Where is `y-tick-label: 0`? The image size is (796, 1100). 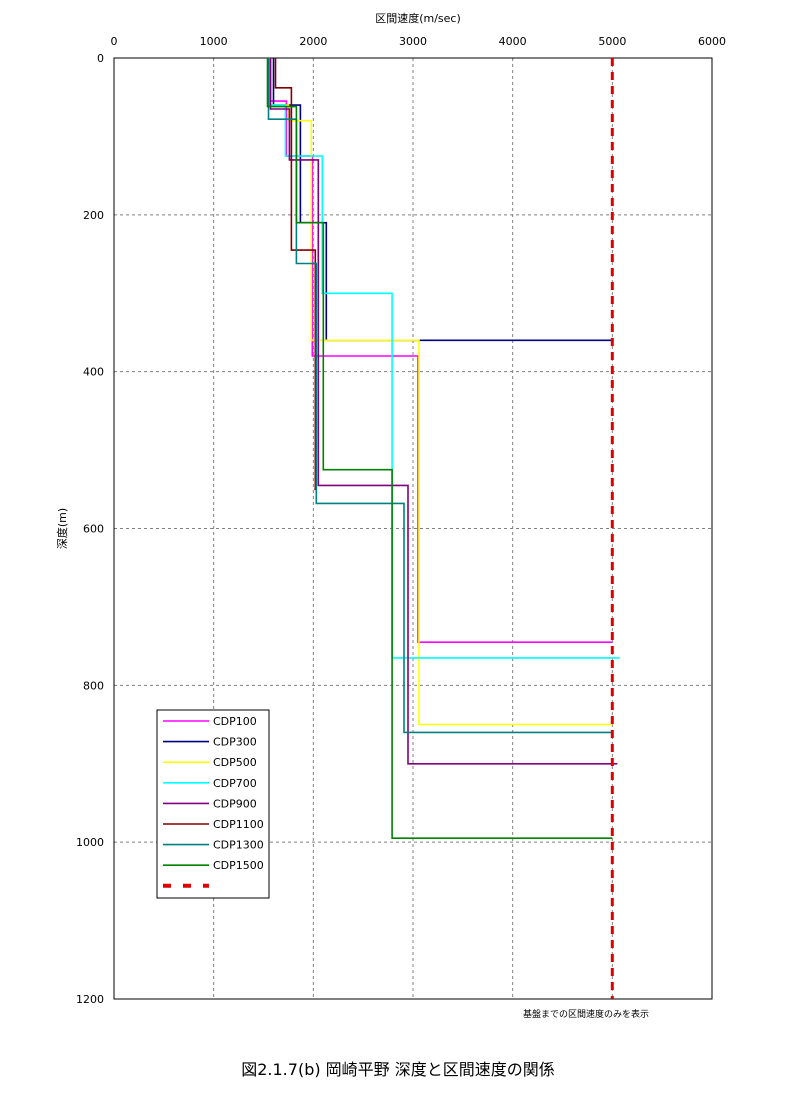 y-tick-label: 0 is located at coordinates (100, 58).